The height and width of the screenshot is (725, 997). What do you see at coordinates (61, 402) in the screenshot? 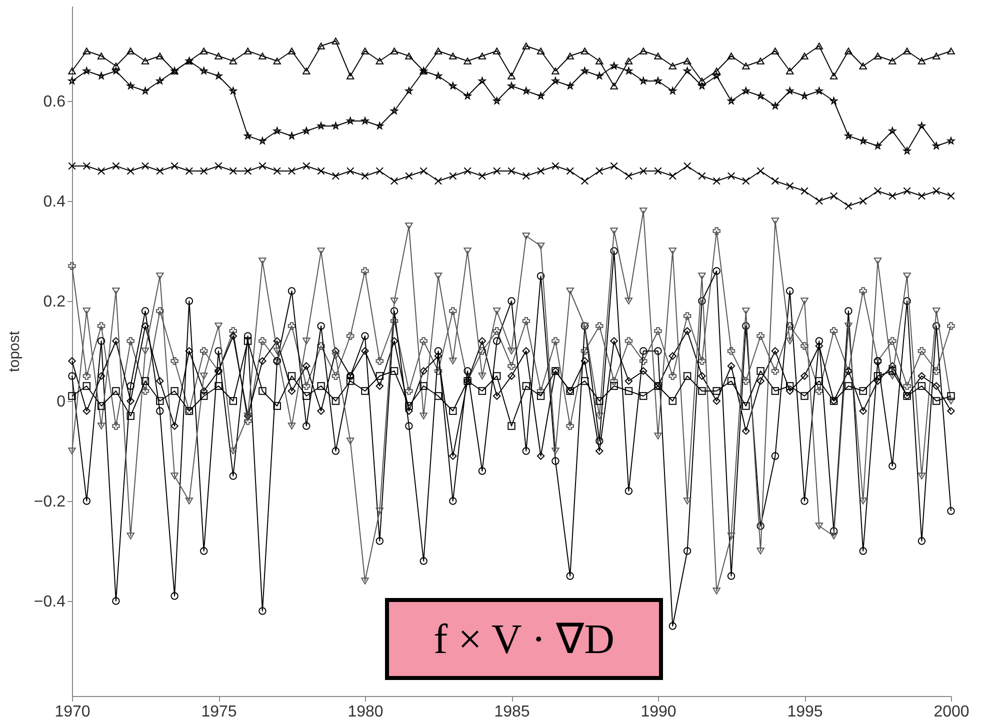
I see `y-tick-label: 0` at bounding box center [61, 402].